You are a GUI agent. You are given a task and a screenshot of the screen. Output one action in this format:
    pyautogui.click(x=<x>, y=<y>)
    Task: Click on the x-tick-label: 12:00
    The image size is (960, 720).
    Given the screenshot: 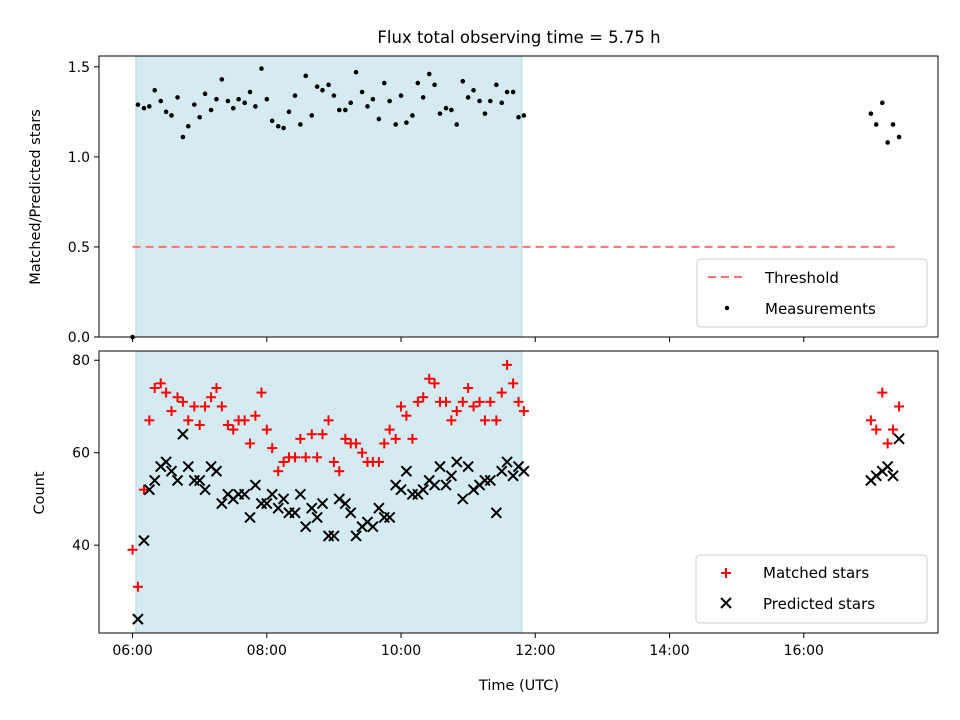 What is the action you would take?
    pyautogui.click(x=535, y=651)
    